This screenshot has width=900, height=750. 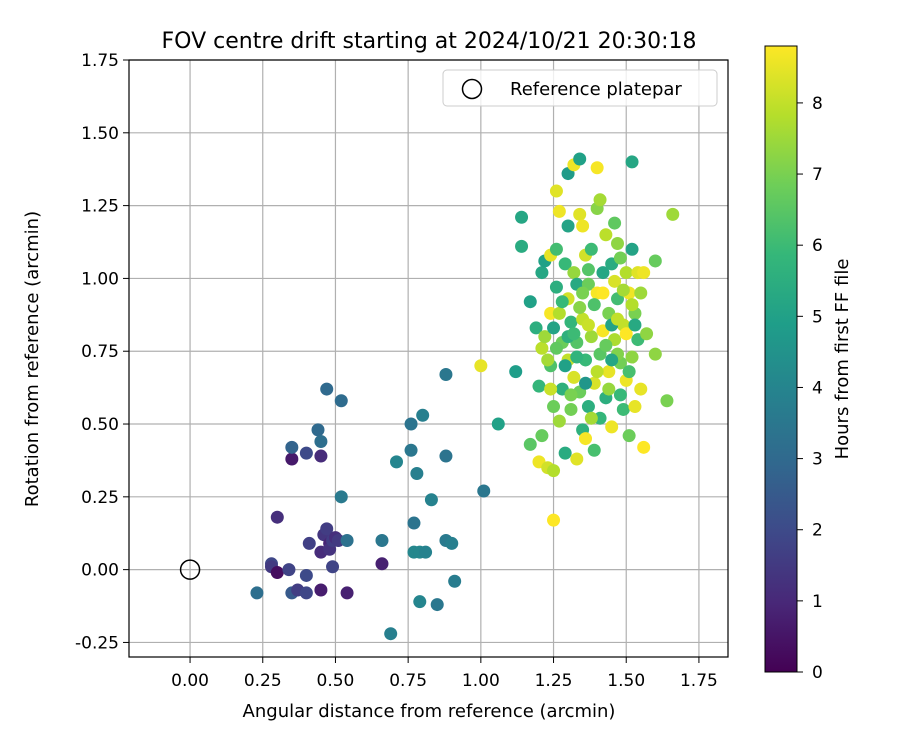 What do you see at coordinates (481, 681) in the screenshot?
I see `x-tick-label: 1.00` at bounding box center [481, 681].